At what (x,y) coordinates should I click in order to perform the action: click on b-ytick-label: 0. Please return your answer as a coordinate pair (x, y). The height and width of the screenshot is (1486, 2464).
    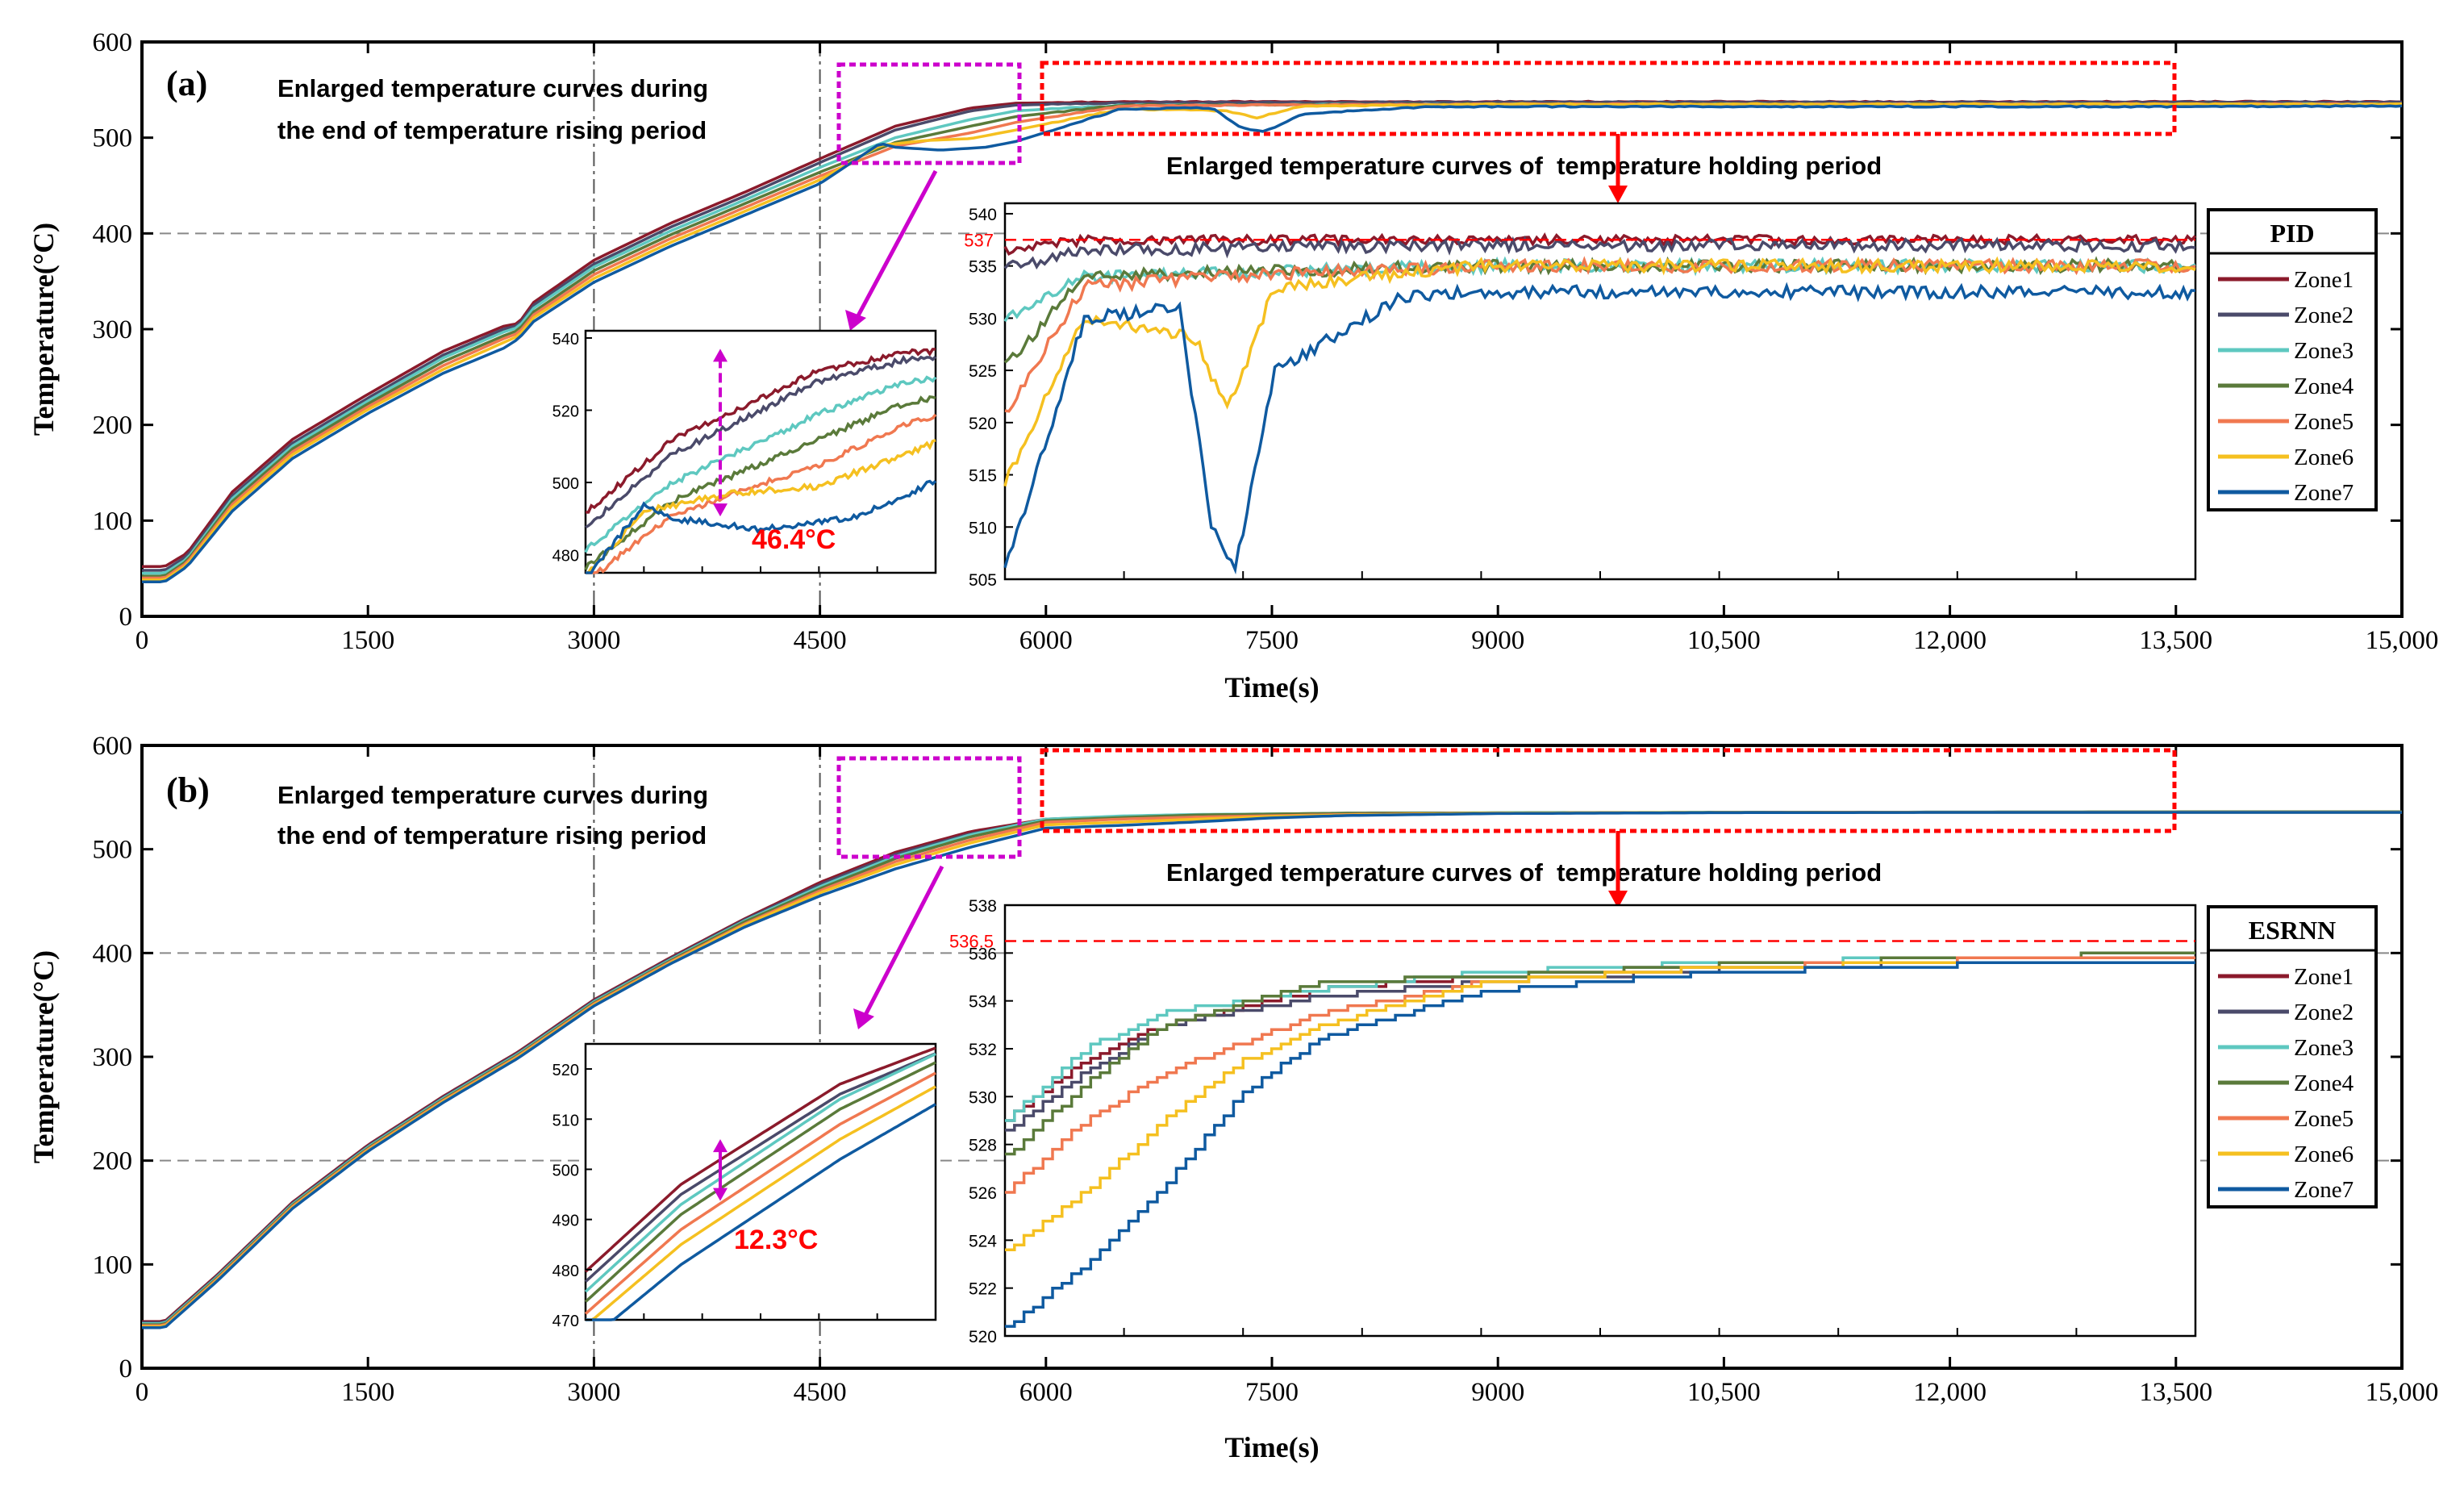
    Looking at the image, I should click on (126, 1369).